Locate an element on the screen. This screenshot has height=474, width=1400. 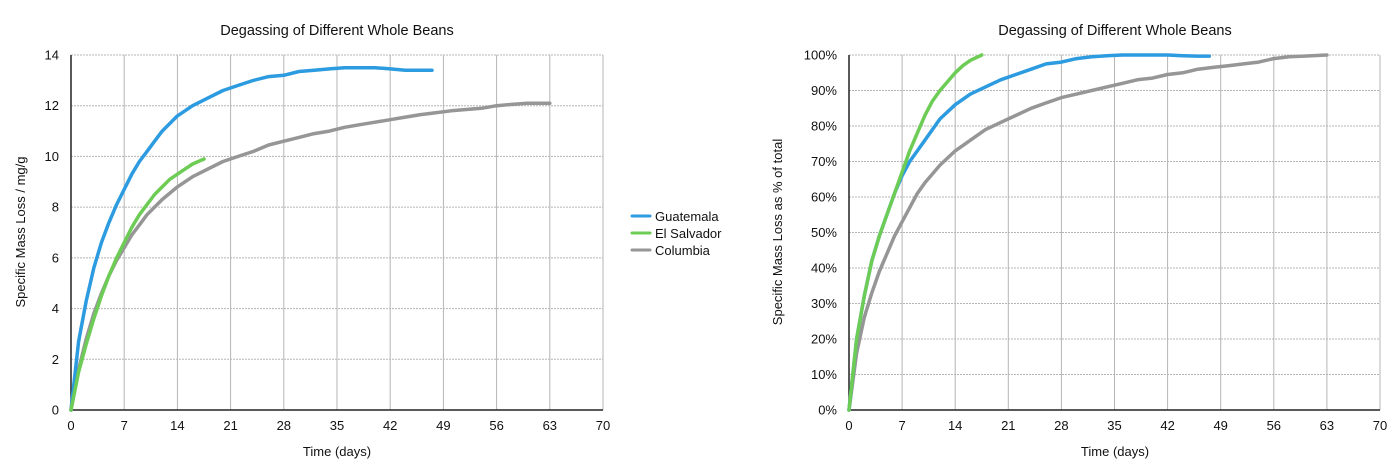
y-tick-label: 2 is located at coordinates (55, 359).